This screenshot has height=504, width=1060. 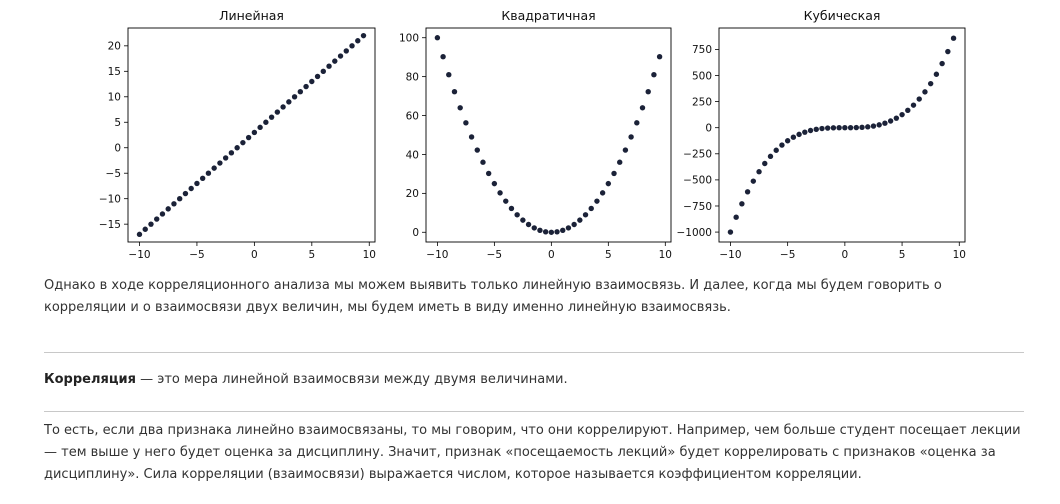 I want to click on chart-title-linear: Линейная, so click(x=251, y=15).